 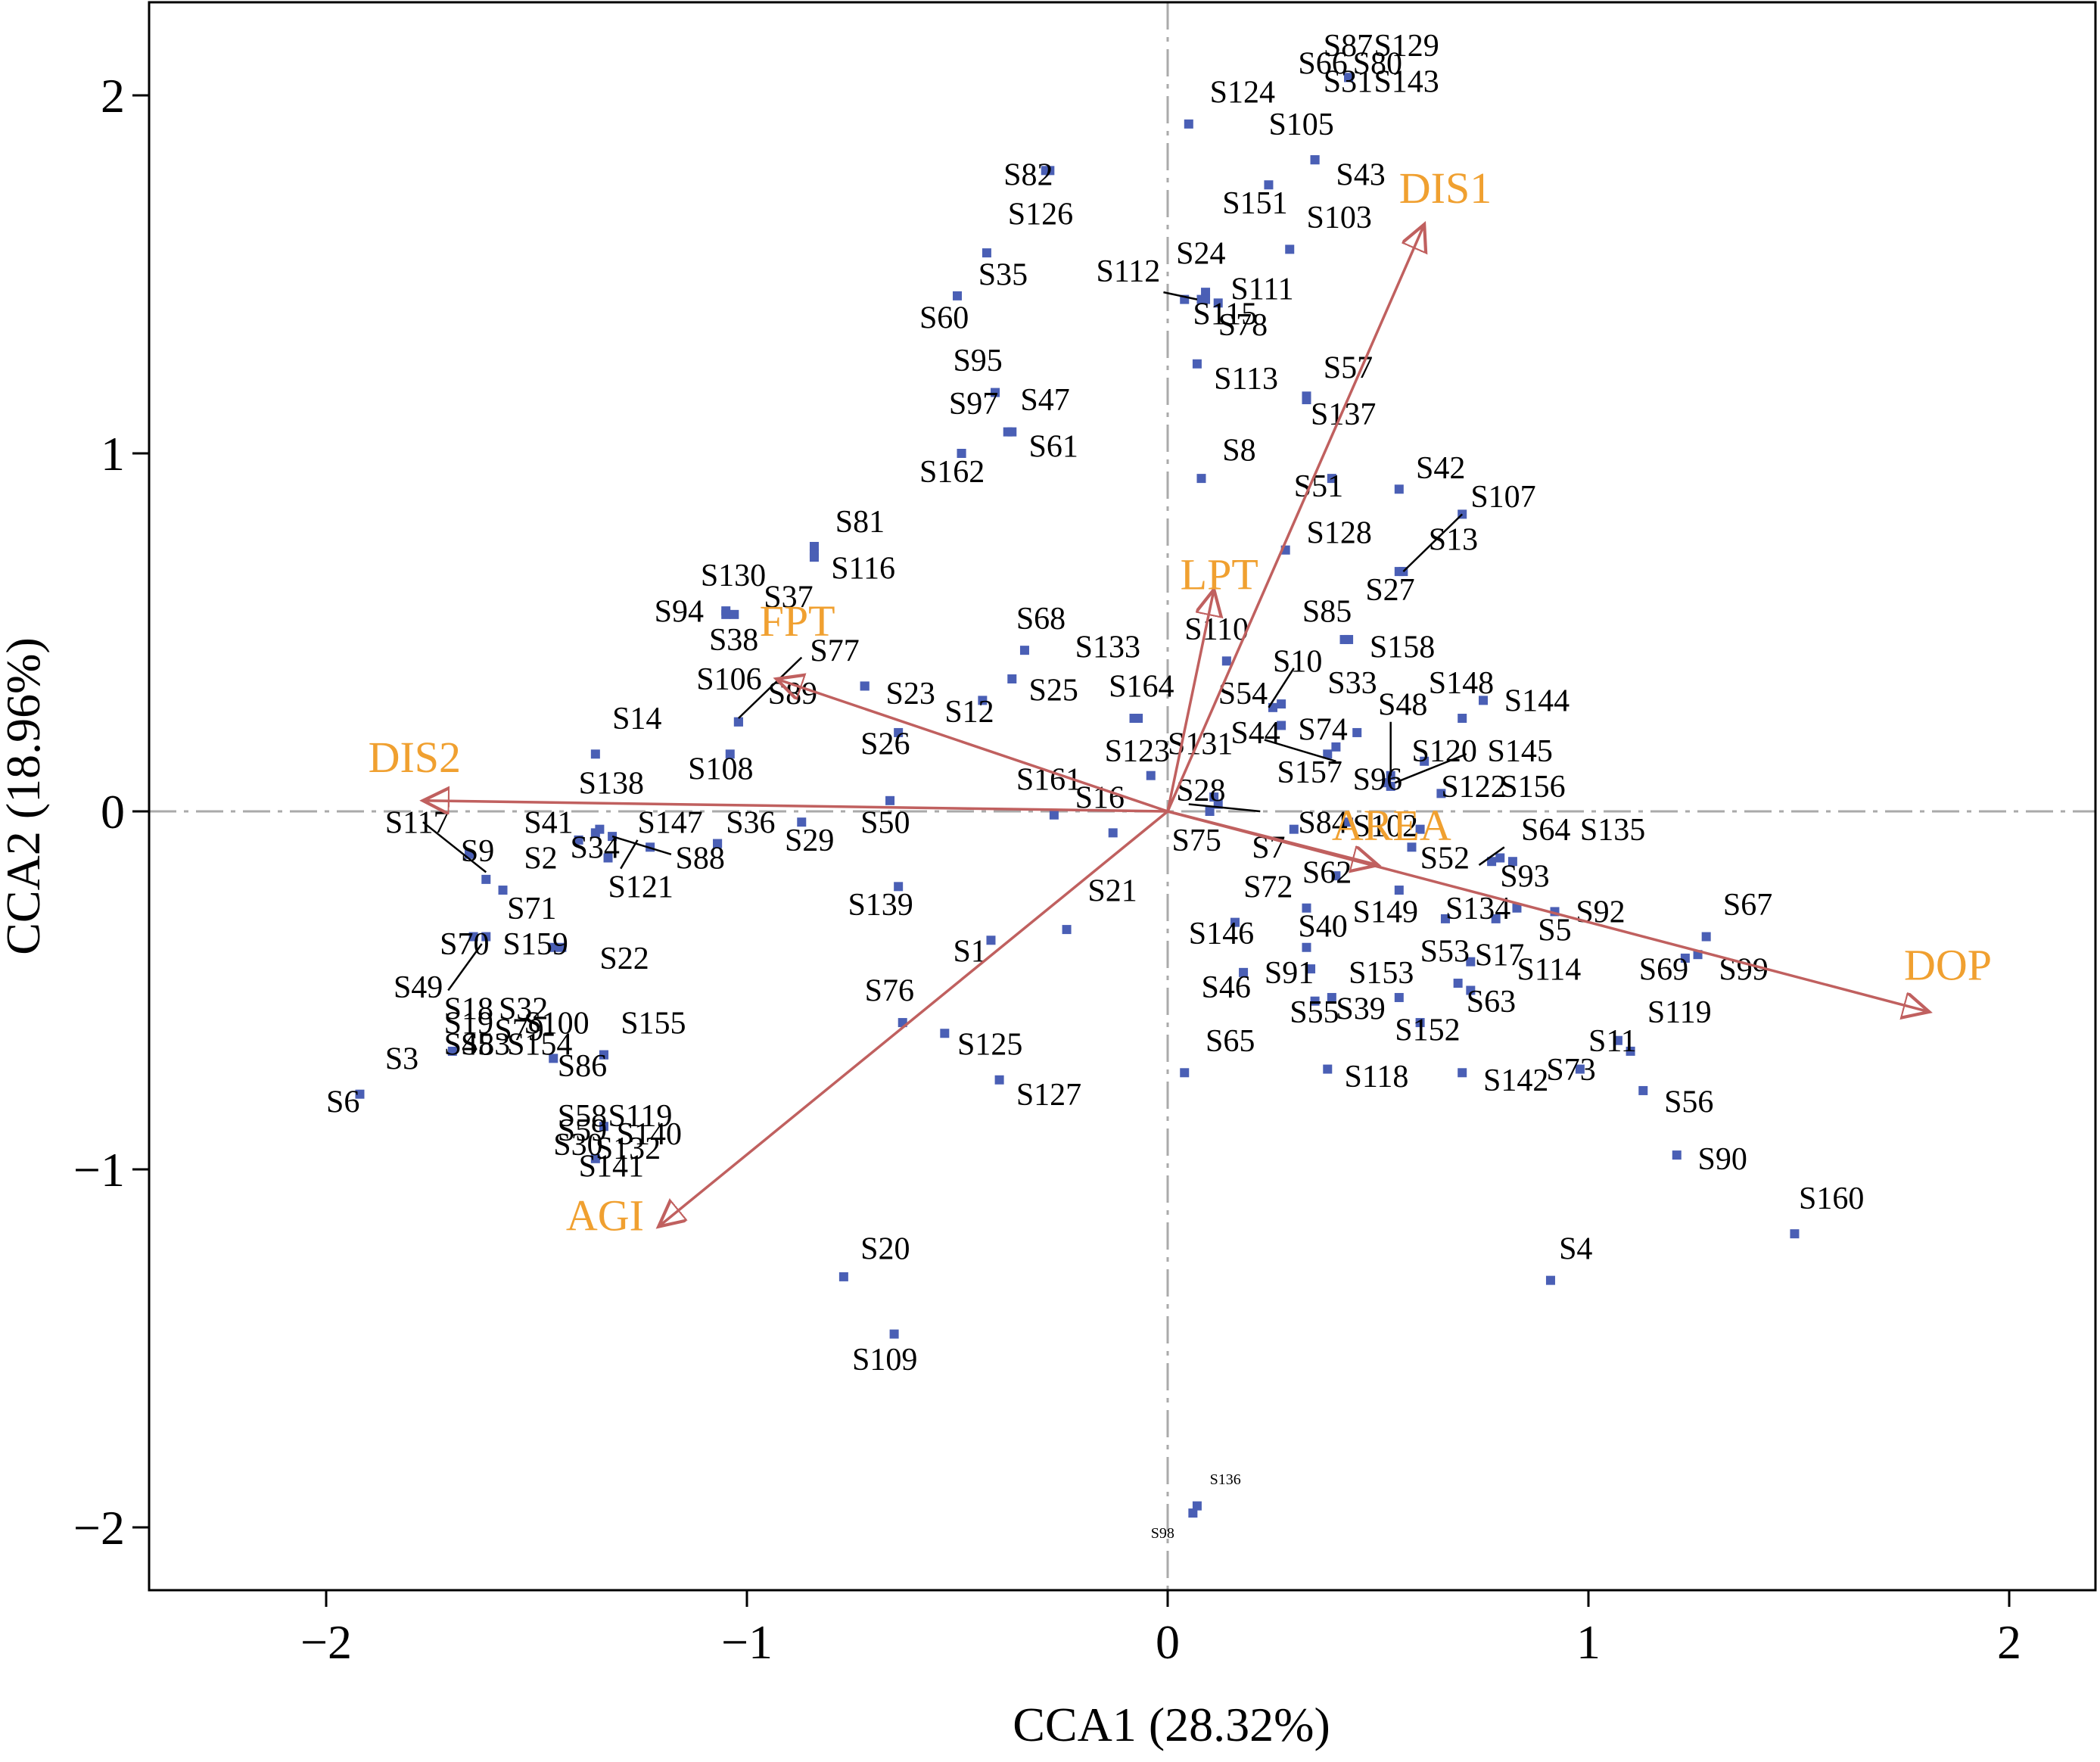 I want to click on site-point-s70, so click(x=486, y=937).